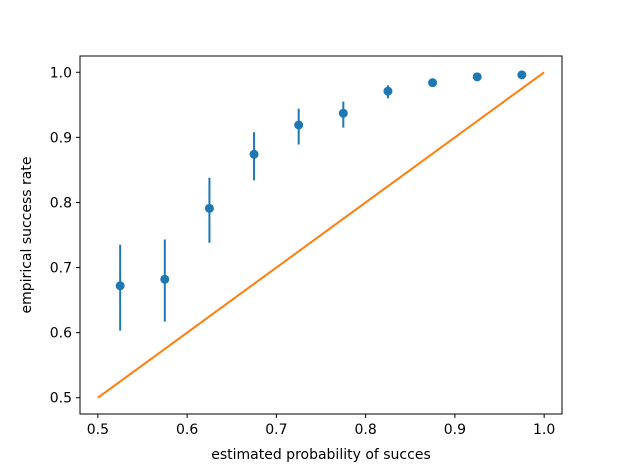 This screenshot has width=623, height=466. Describe the element at coordinates (61, 399) in the screenshot. I see `y-tick-label: 0.5` at that location.